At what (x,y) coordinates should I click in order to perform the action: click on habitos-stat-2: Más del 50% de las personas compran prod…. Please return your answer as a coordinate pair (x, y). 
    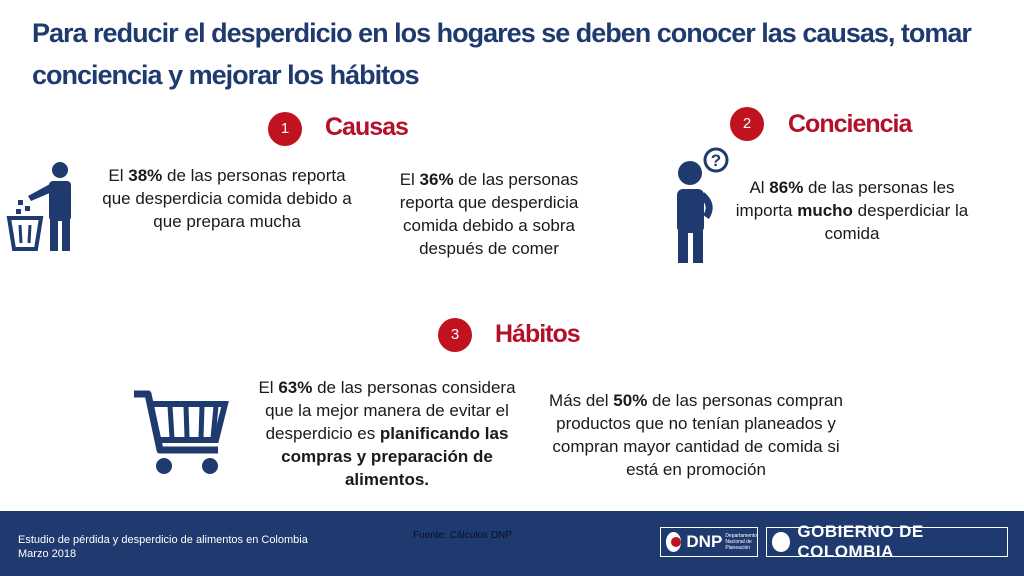
    Looking at the image, I should click on (696, 435).